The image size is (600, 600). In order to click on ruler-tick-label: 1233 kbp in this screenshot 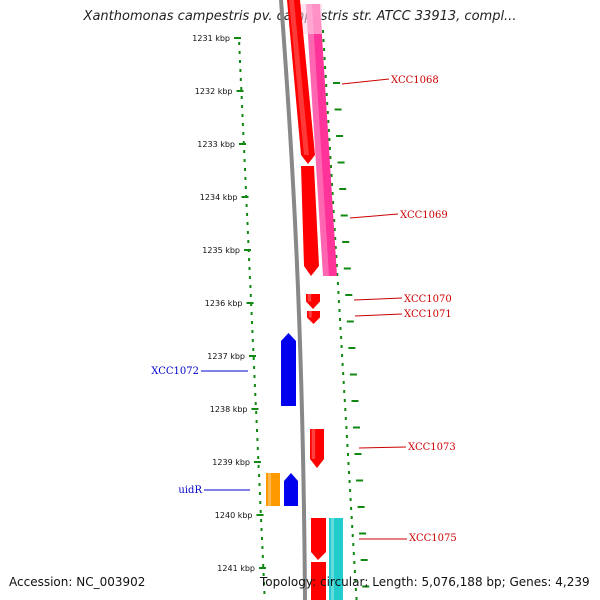, I will do `click(216, 144)`.